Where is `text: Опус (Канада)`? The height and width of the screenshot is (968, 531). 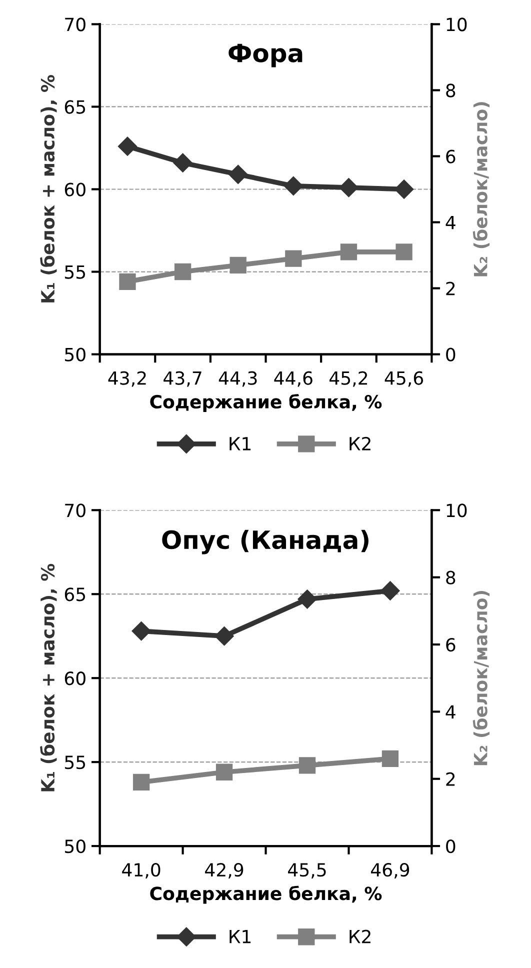
text: Опус (Канада) is located at coordinates (265, 542).